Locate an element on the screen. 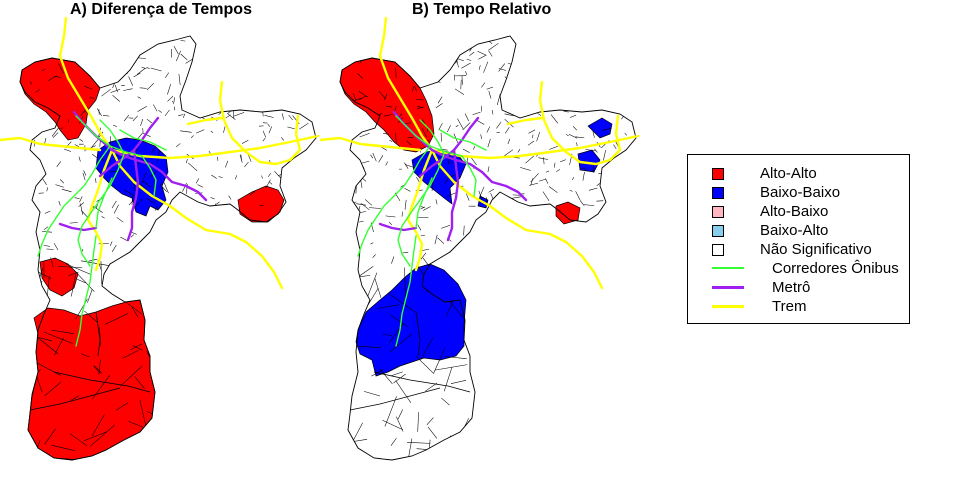 The image size is (960, 480). cluster-baixo-baixo is located at coordinates (589, 161).